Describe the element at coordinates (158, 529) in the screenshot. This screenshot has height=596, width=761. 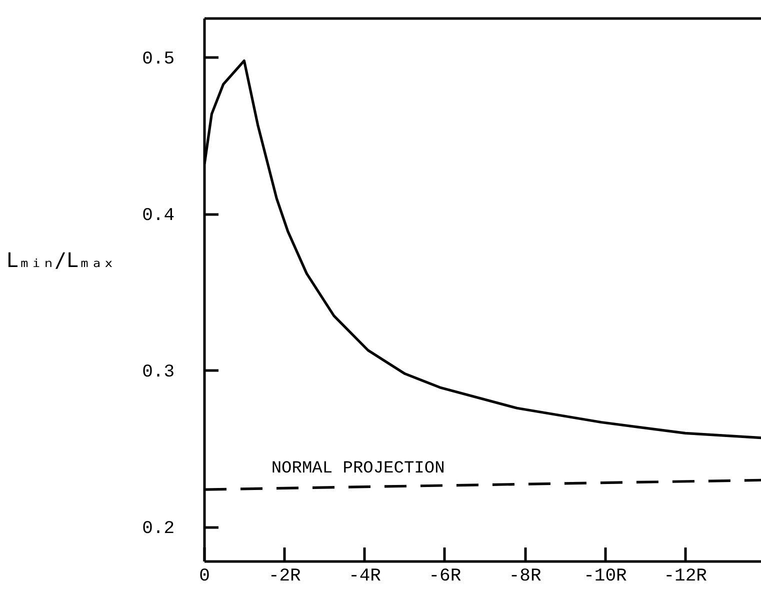
I see `y-tick-label: 0.2` at that location.